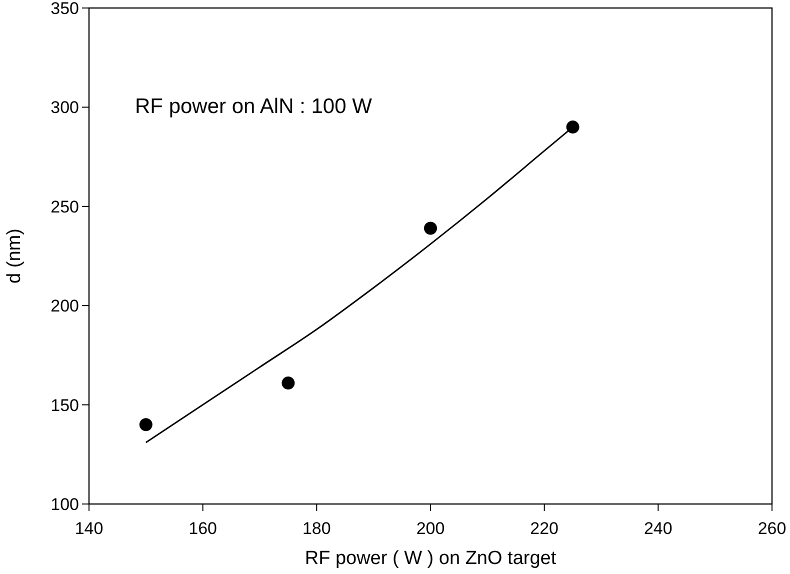 The height and width of the screenshot is (574, 790). Describe the element at coordinates (316, 528) in the screenshot. I see `x-tick-label: 180` at that location.